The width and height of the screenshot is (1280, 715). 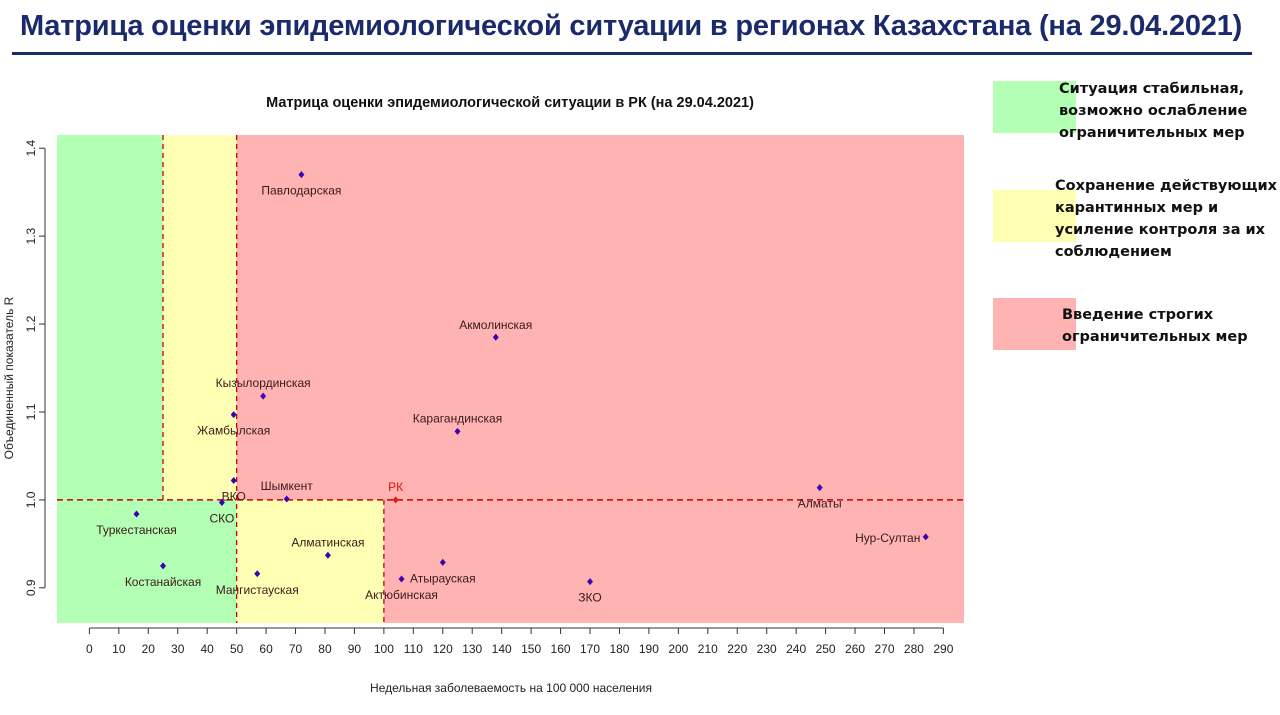 I want to click on data-point-label: Карагандинская, so click(x=457, y=418).